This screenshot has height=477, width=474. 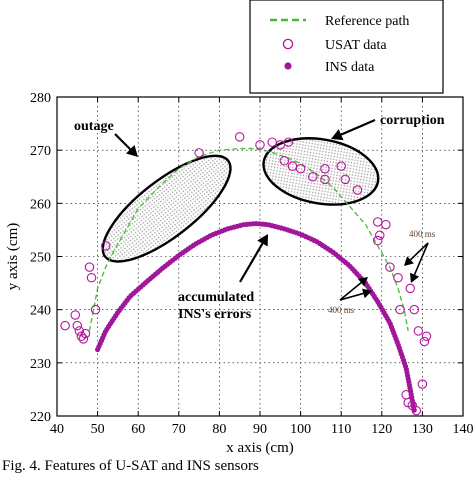 I want to click on annotation-accumulated: accumulated, so click(x=216, y=297).